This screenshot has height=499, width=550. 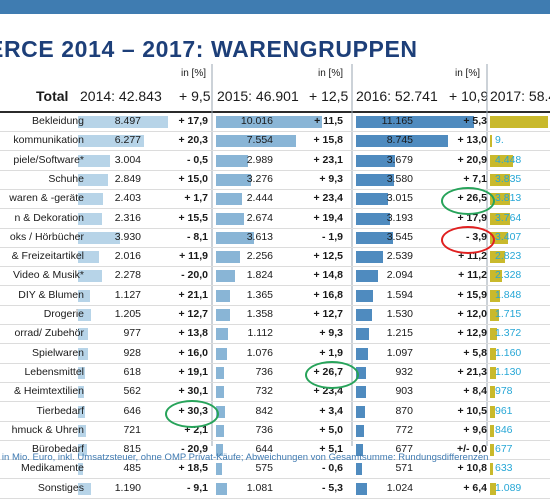 I want to click on change-2015: + 20,3, so click(x=193, y=140).